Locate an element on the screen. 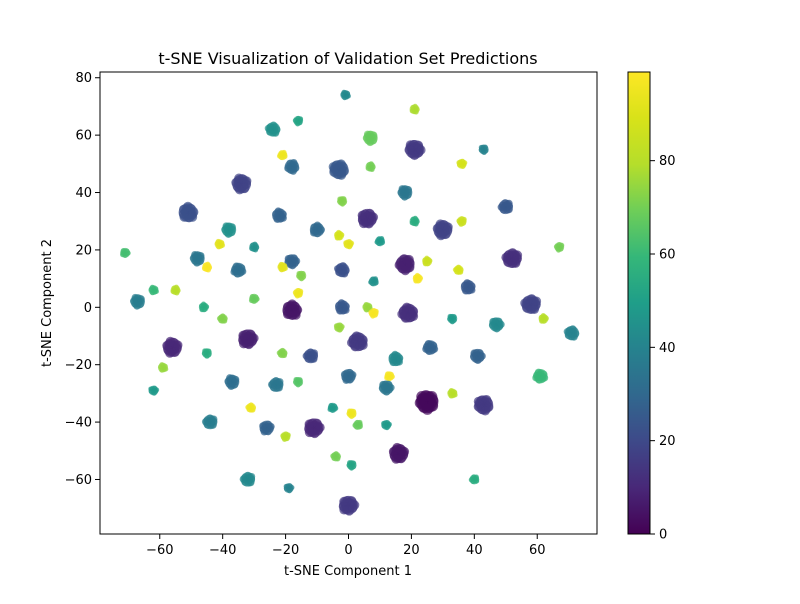  x-axis-label: t-SNE Component 1 is located at coordinates (348, 571).